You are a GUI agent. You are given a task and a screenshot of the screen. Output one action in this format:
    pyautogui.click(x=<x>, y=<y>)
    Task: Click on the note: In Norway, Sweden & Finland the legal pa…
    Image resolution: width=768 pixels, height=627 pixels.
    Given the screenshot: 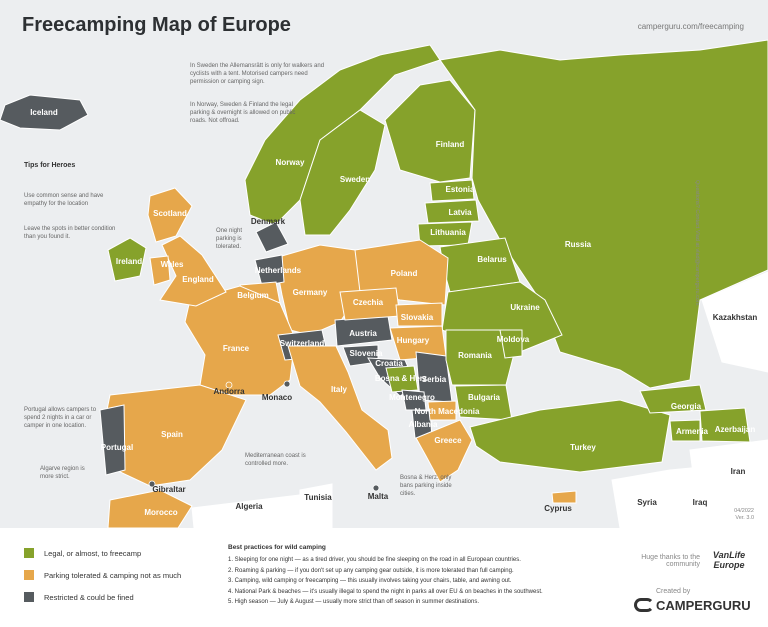 What is the action you would take?
    pyautogui.click(x=243, y=113)
    